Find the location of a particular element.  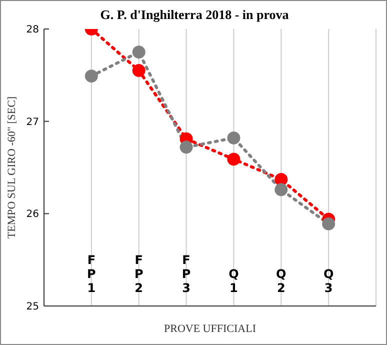

y-tick-label: 25 is located at coordinates (32, 307).